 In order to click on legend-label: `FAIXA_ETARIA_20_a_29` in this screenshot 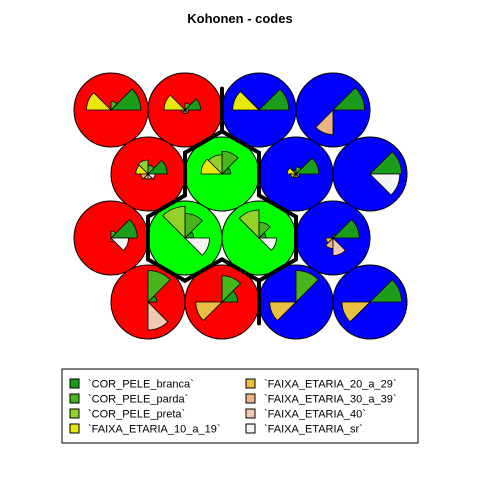, I will do `click(330, 385)`.